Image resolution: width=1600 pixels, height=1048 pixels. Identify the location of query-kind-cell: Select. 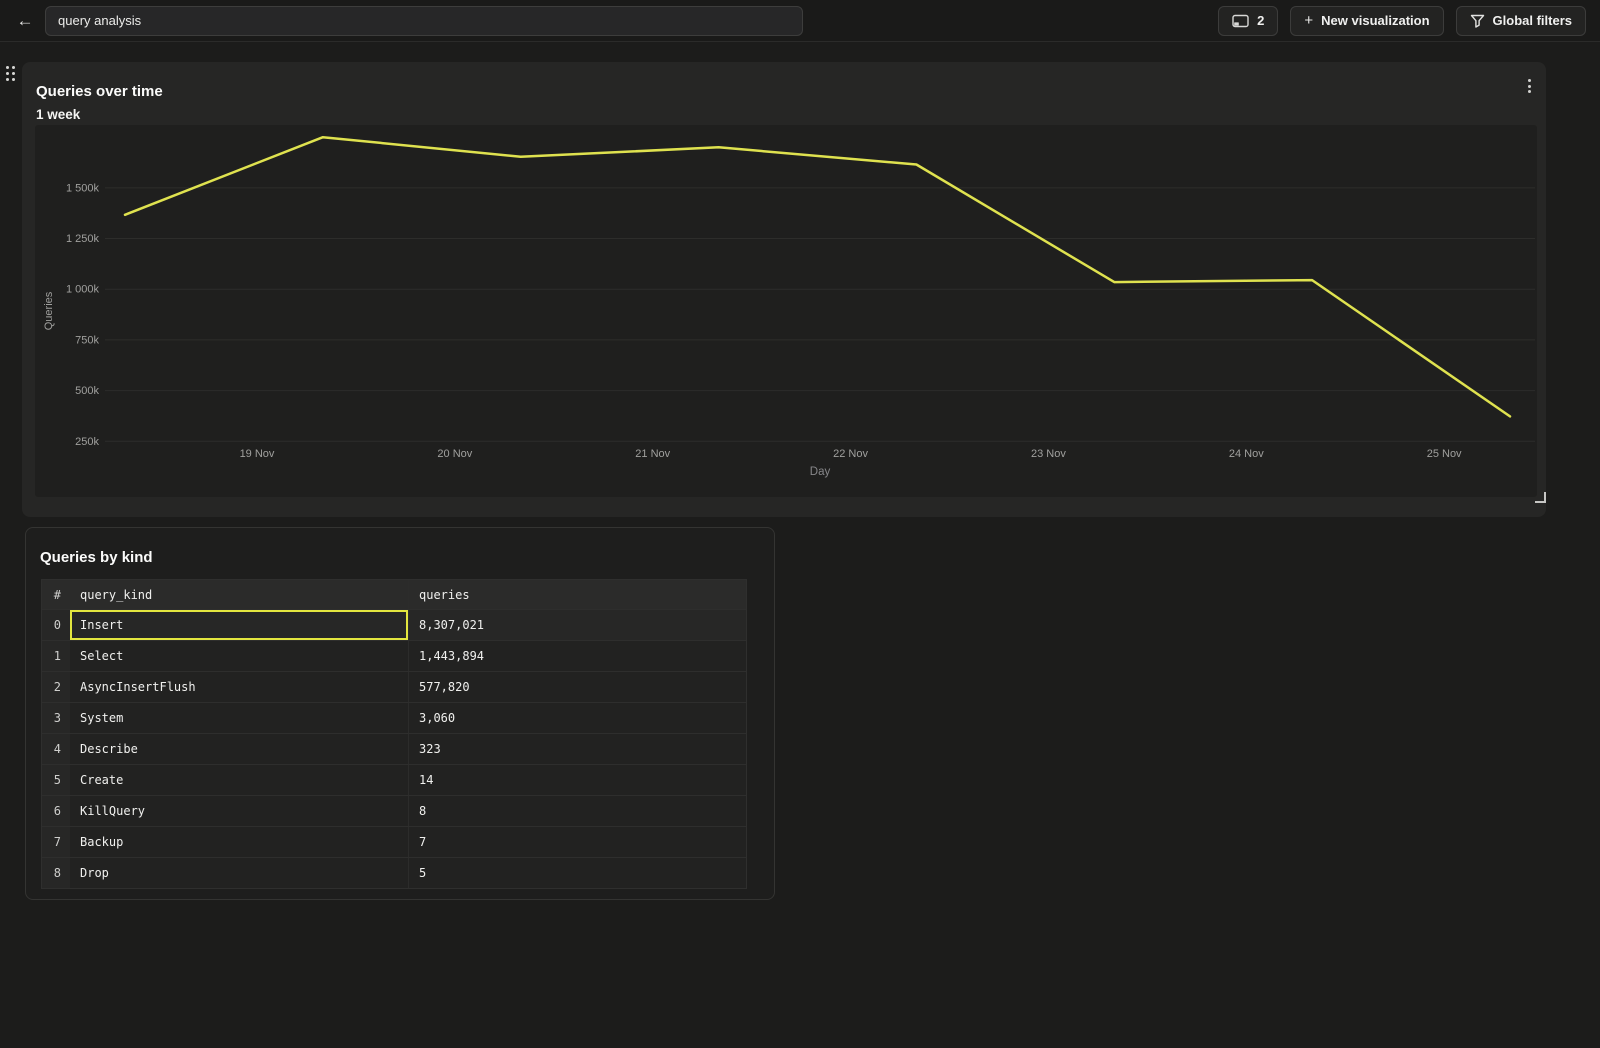
(102, 656).